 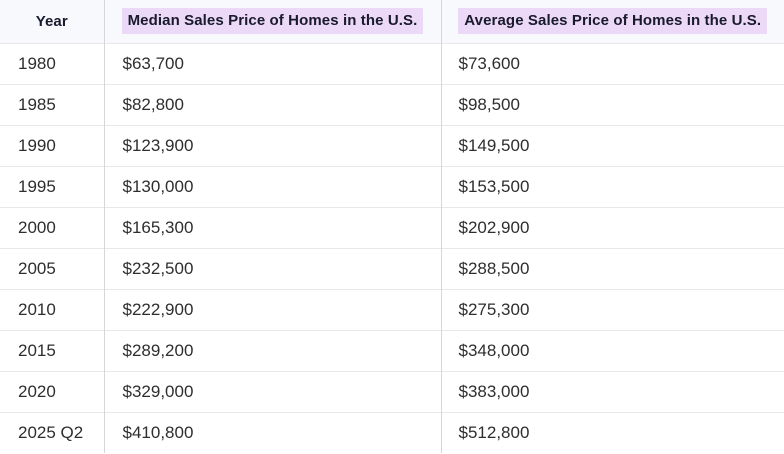 I want to click on average-price-cell: $512,800, so click(x=612, y=432).